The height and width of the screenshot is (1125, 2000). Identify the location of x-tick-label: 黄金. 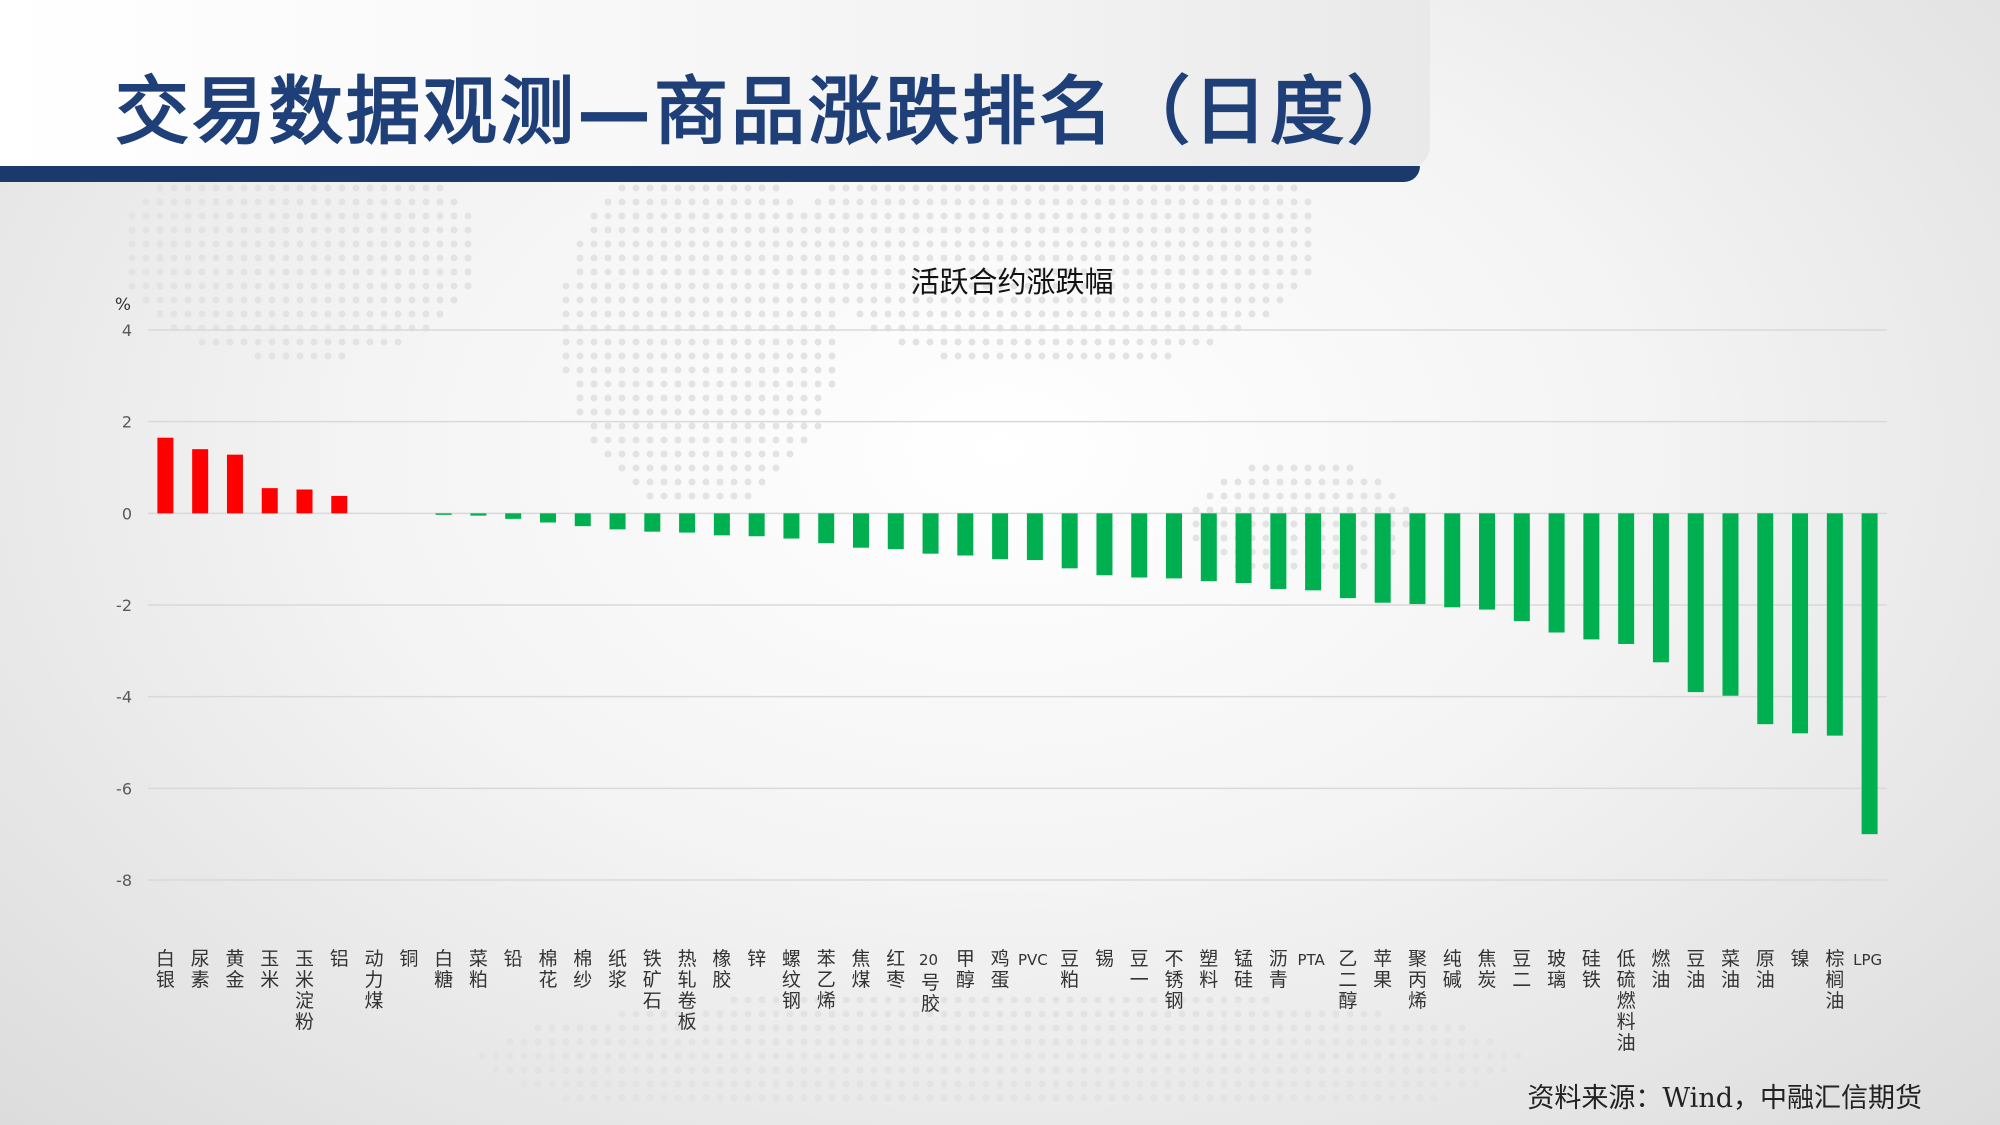
(234, 969).